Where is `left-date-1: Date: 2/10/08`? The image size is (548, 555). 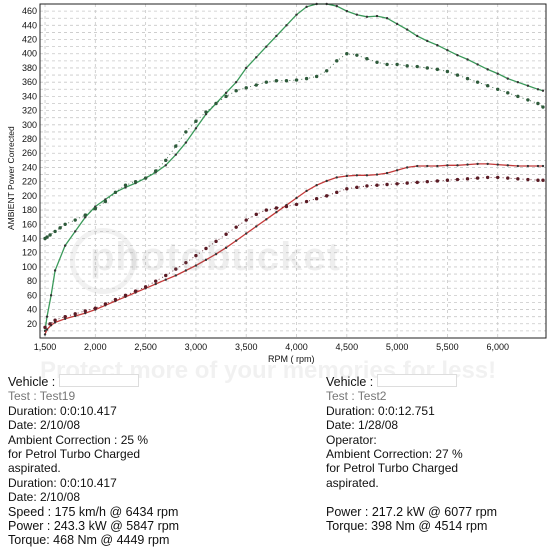 left-date-1: Date: 2/10/08 is located at coordinates (44, 425).